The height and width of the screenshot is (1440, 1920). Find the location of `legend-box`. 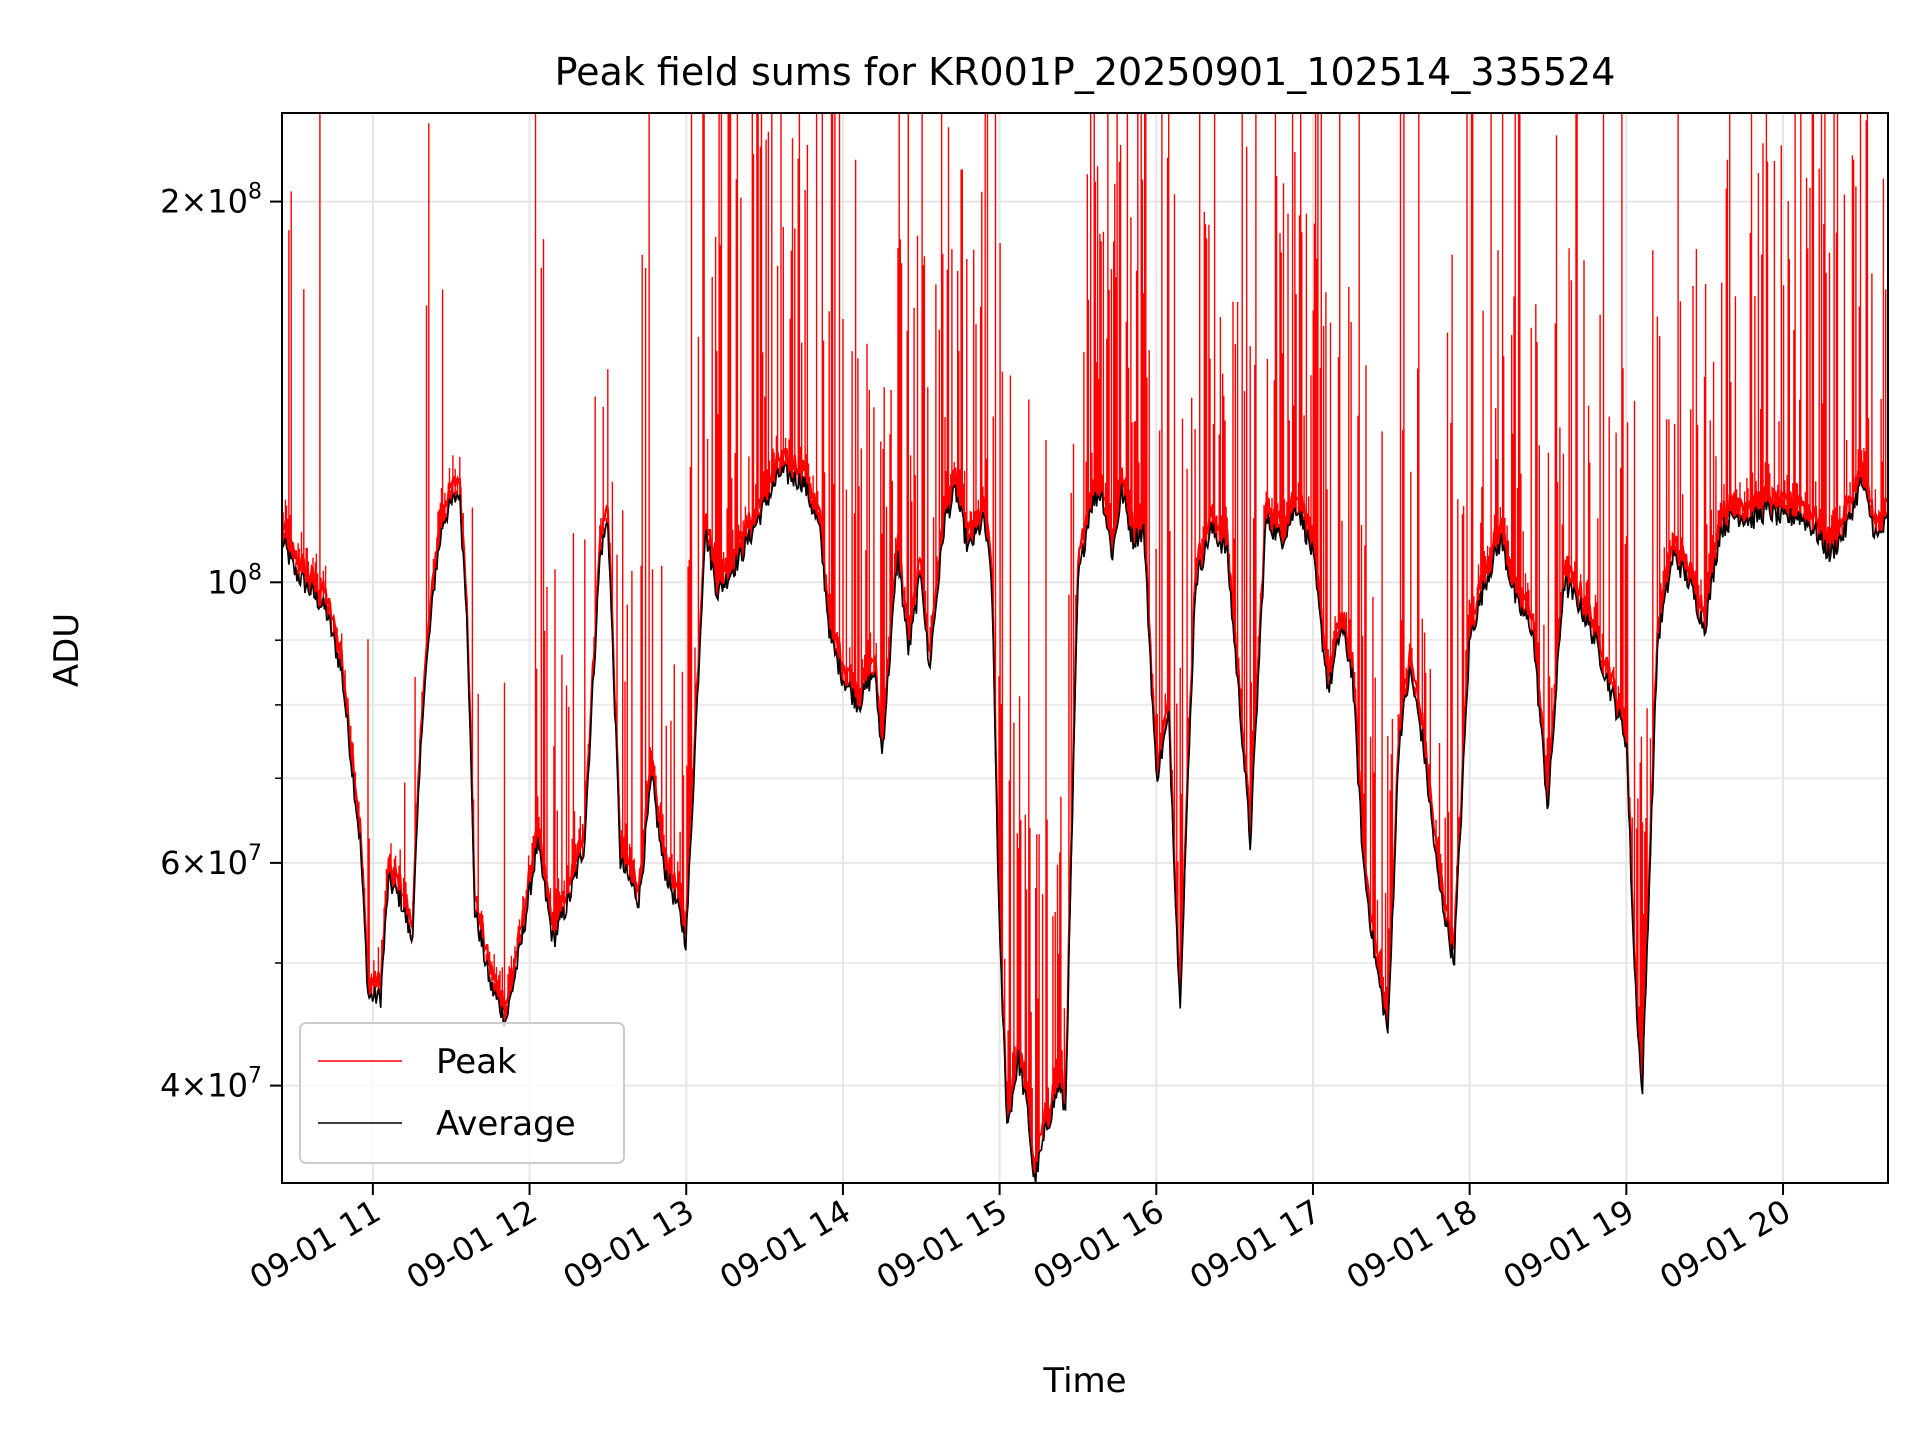

legend-box is located at coordinates (462, 1093).